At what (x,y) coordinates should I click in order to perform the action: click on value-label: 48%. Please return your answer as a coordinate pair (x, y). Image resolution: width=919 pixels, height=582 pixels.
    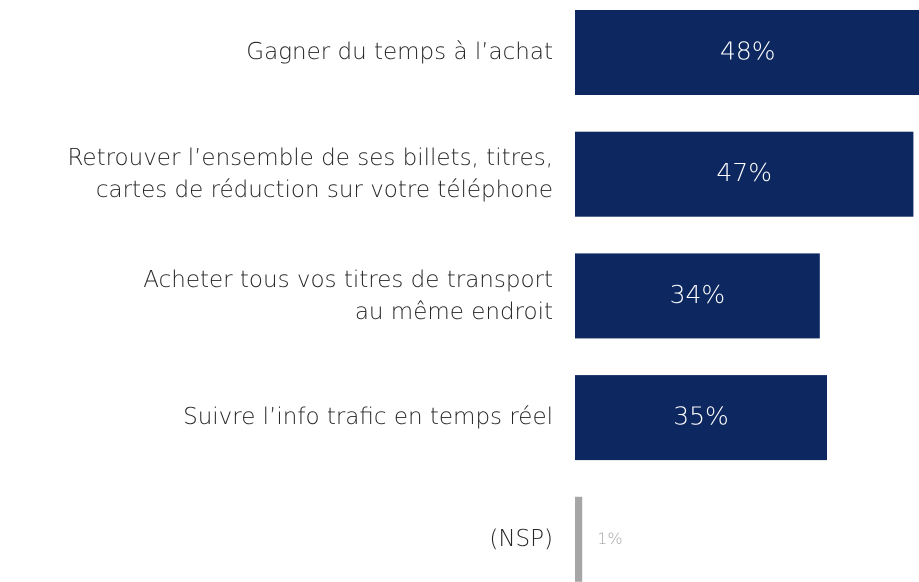
    Looking at the image, I should click on (748, 51).